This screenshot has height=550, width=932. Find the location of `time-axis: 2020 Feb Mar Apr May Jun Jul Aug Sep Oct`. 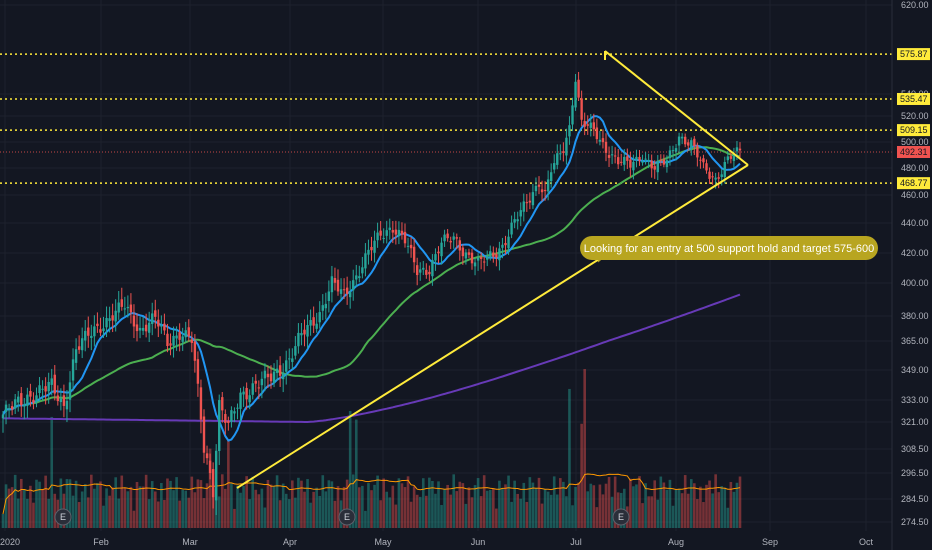

time-axis: 2020 Feb Mar Apr May Jun Jul Aug Sep Oct is located at coordinates (436, 542).